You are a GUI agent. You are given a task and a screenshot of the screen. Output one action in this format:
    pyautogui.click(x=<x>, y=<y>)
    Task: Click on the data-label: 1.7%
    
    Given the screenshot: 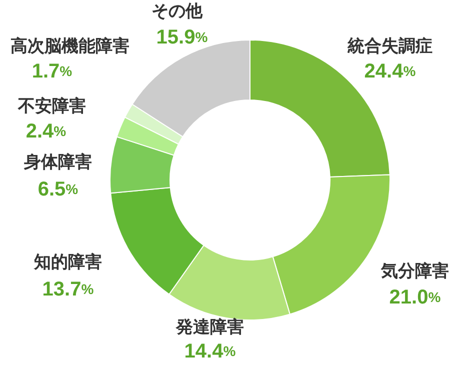 What is the action you would take?
    pyautogui.click(x=52, y=71)
    